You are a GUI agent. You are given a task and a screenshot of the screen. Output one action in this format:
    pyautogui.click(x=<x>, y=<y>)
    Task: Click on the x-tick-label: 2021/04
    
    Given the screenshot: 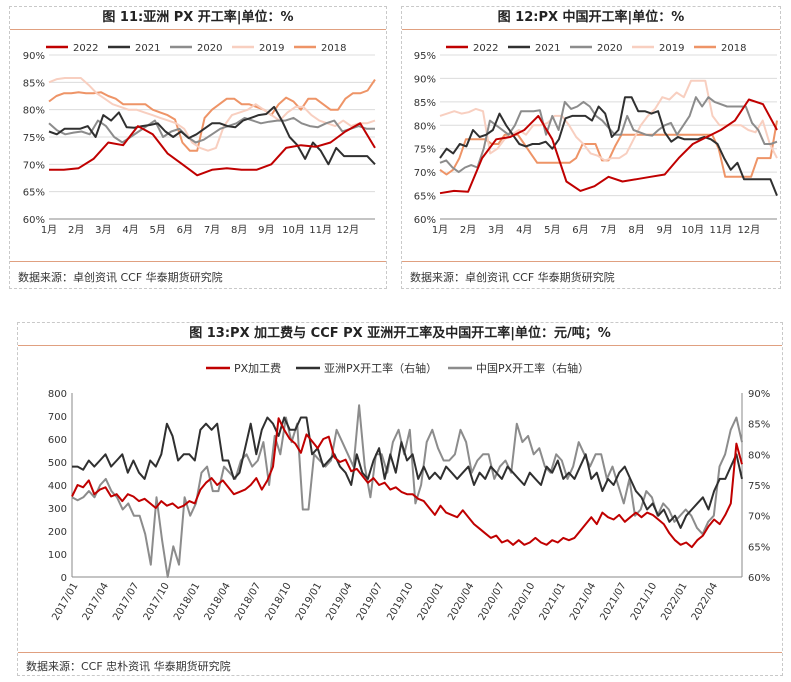 What is the action you would take?
    pyautogui.click(x=583, y=601)
    